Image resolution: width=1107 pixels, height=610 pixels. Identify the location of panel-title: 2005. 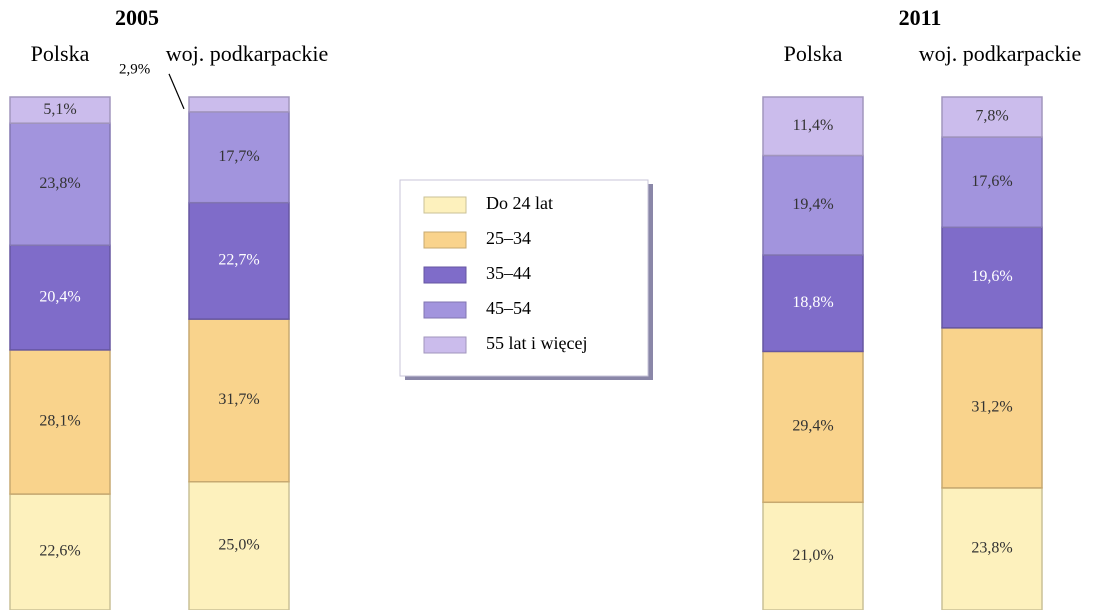
(137, 17).